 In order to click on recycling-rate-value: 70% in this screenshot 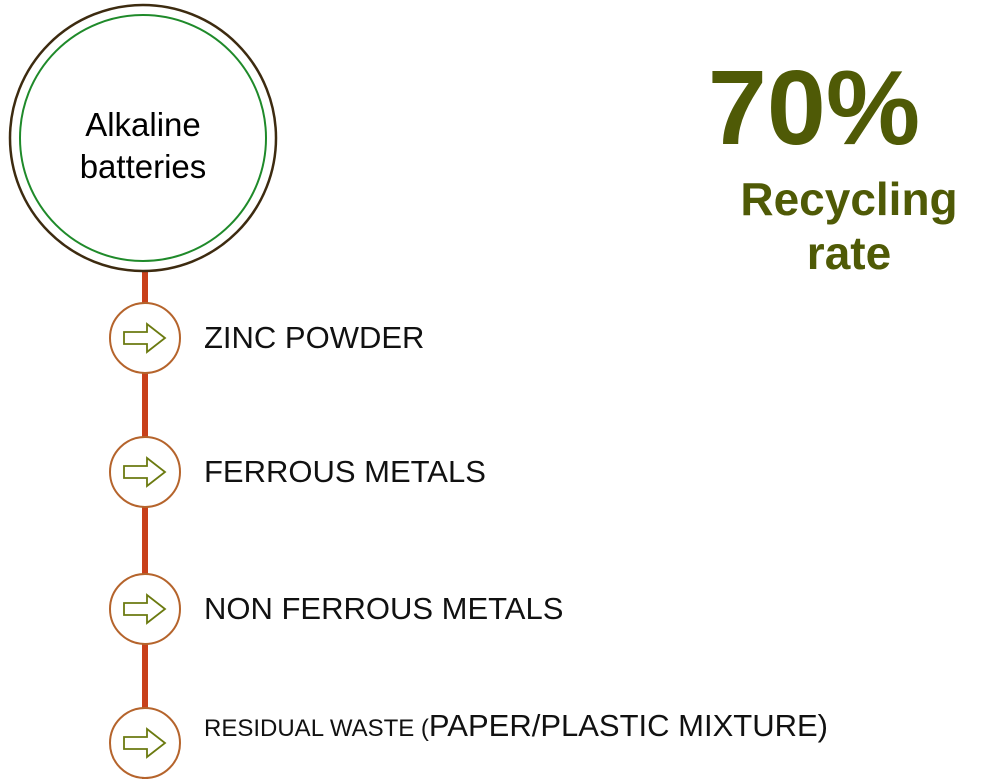, I will do `click(814, 108)`.